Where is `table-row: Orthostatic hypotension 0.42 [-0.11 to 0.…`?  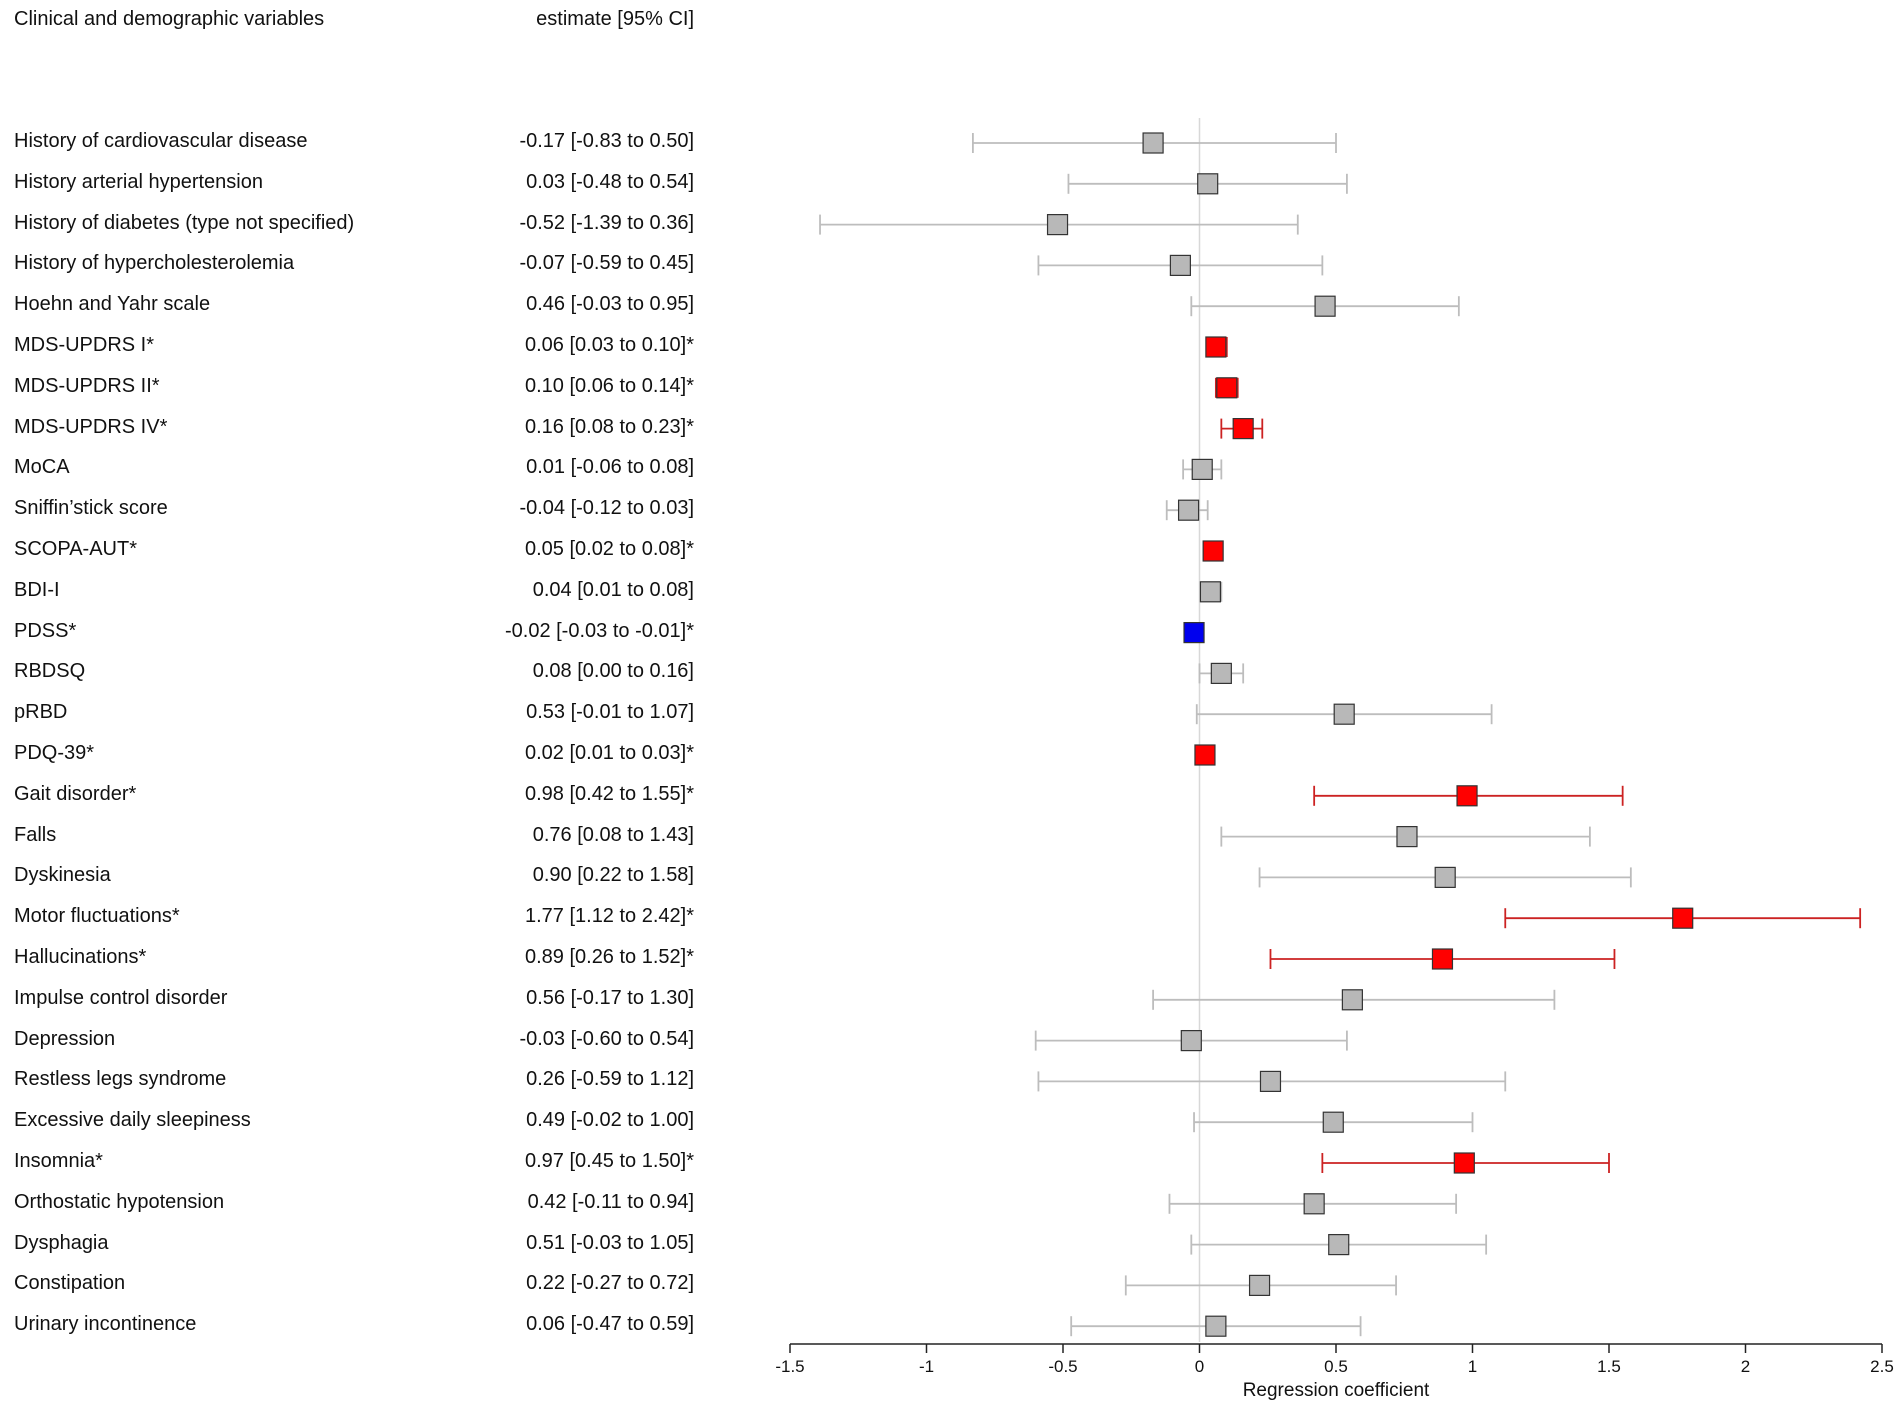 table-row: Orthostatic hypotension 0.42 [-0.11 to 0.… is located at coordinates (350, 1204).